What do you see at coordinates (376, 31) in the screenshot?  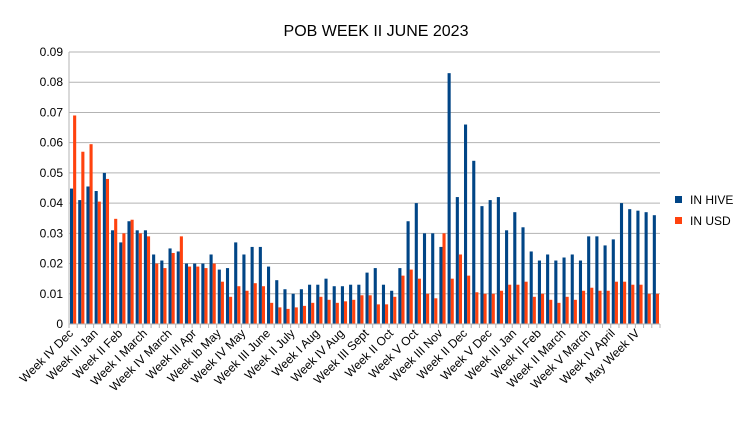 I see `chart-title: POB WEEK II JUNE 2023` at bounding box center [376, 31].